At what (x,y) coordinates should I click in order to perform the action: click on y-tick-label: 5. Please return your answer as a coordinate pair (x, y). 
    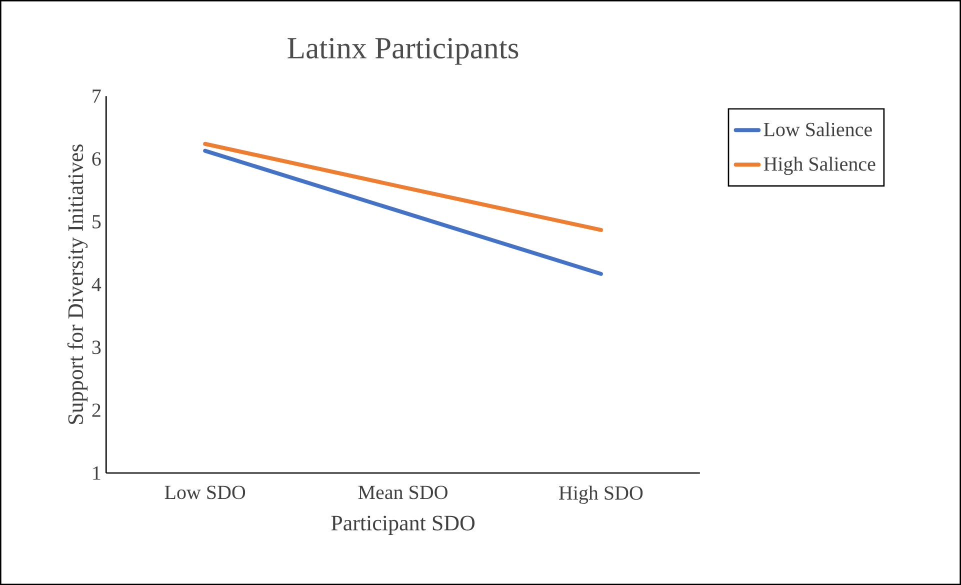
    Looking at the image, I should click on (96, 221).